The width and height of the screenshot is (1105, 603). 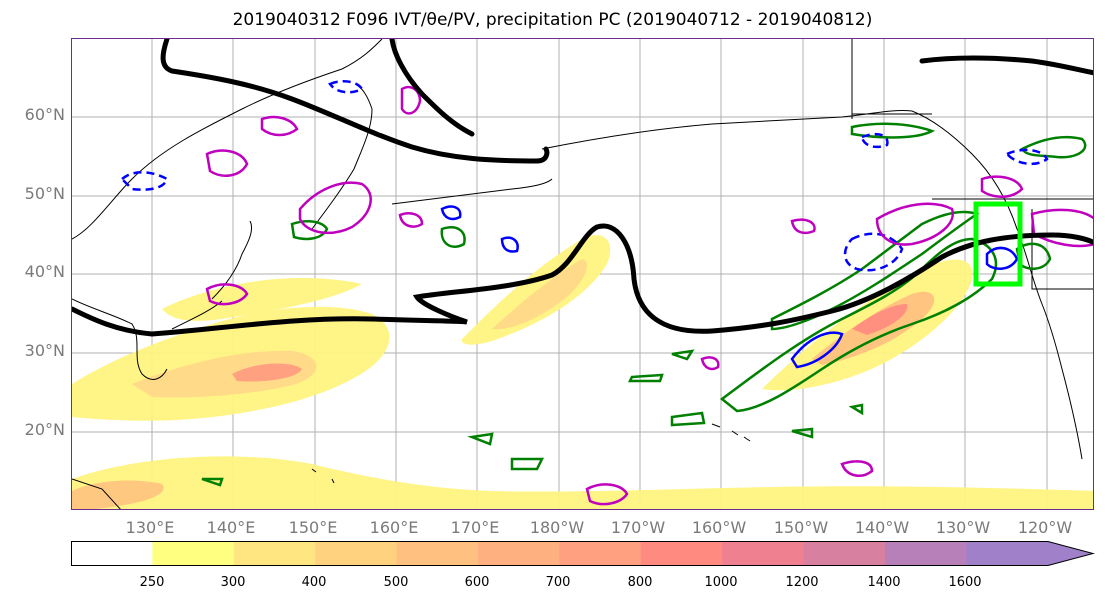 I want to click on lon-label-160w: 160°W, so click(x=719, y=527).